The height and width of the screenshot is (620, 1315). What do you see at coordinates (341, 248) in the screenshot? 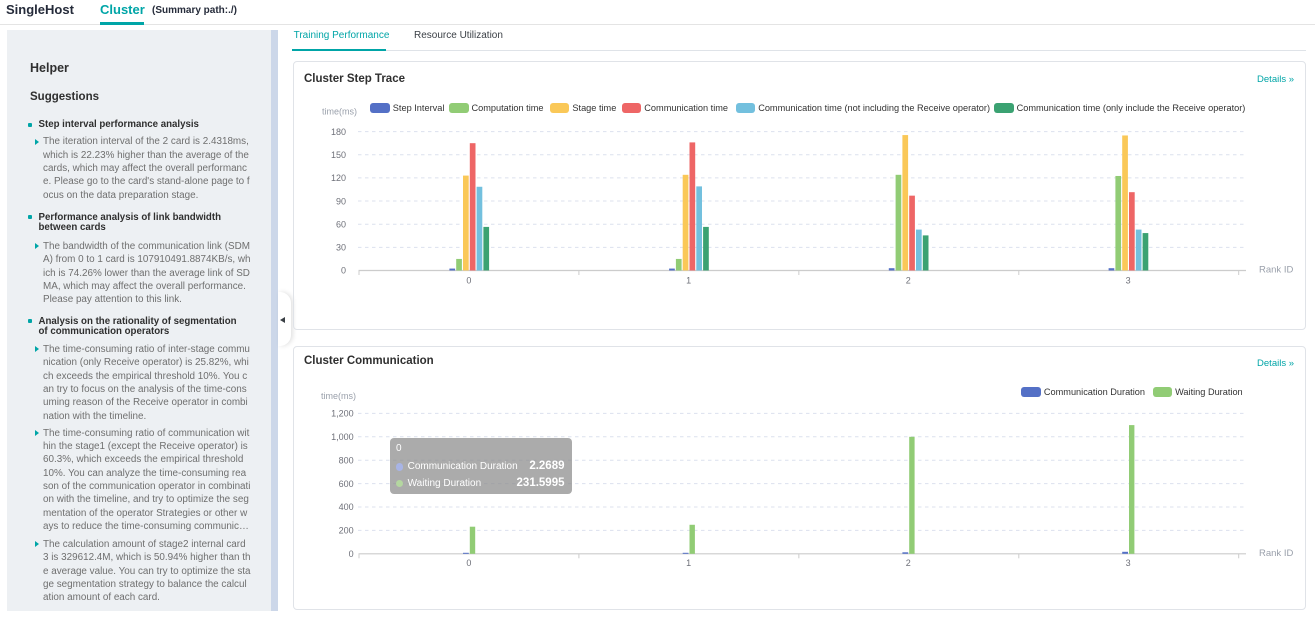
I see `svg-text: 30` at bounding box center [341, 248].